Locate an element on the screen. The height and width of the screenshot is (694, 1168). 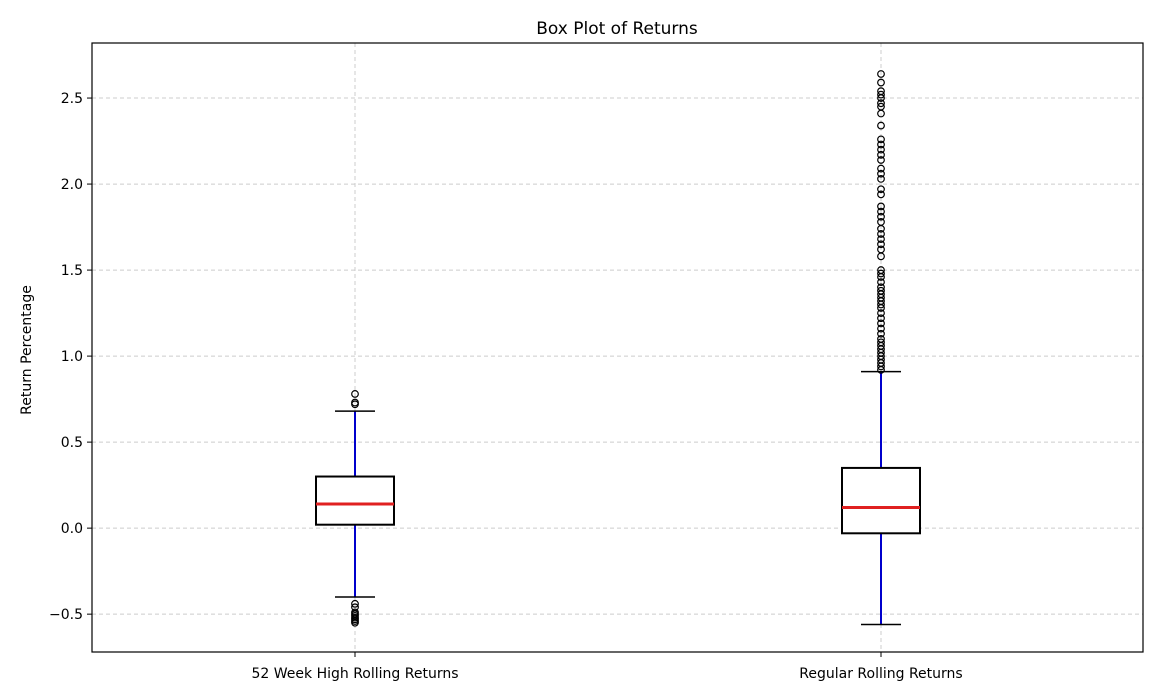
y-tick-label: −0.5 is located at coordinates (66, 615).